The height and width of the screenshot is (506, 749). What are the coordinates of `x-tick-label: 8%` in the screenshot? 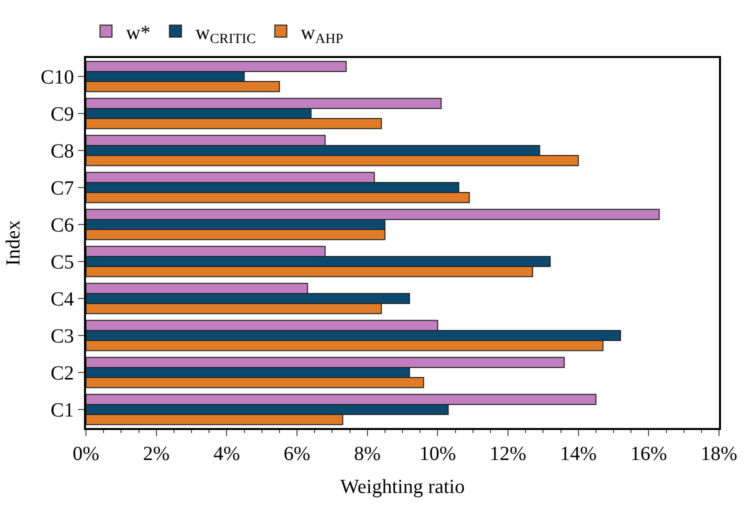 It's located at (367, 454).